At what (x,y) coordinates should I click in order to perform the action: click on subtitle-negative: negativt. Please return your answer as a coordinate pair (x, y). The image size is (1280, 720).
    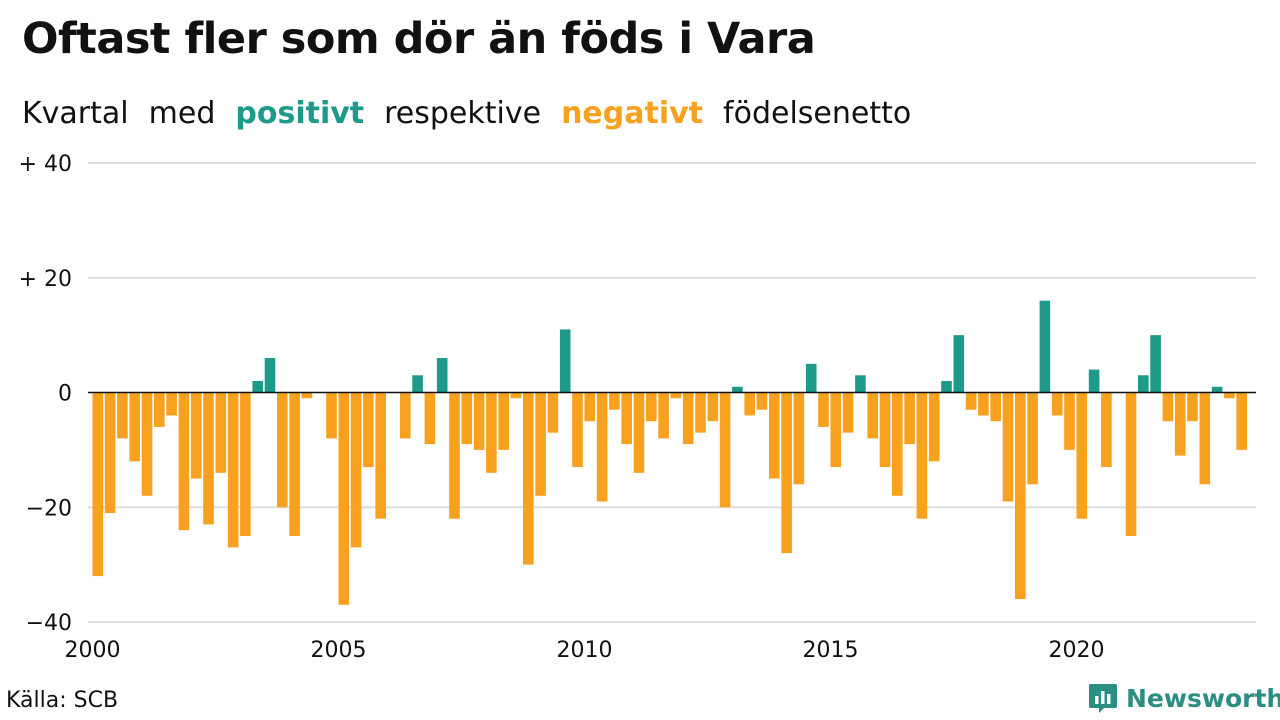
    Looking at the image, I should click on (632, 113).